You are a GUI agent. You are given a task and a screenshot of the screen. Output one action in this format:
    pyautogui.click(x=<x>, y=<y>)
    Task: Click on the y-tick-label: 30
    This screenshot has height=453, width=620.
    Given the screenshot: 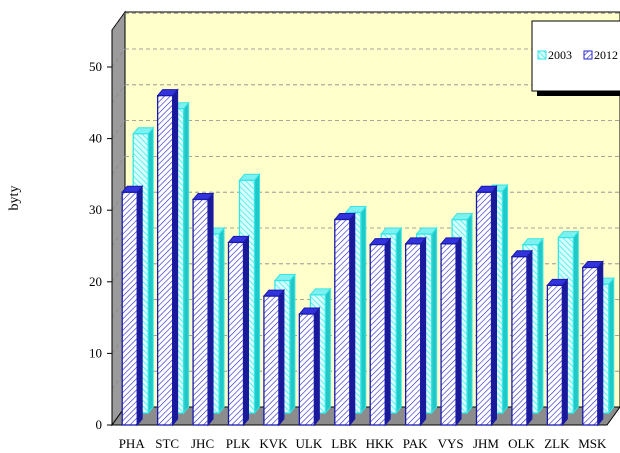 What is the action you would take?
    pyautogui.click(x=95, y=209)
    